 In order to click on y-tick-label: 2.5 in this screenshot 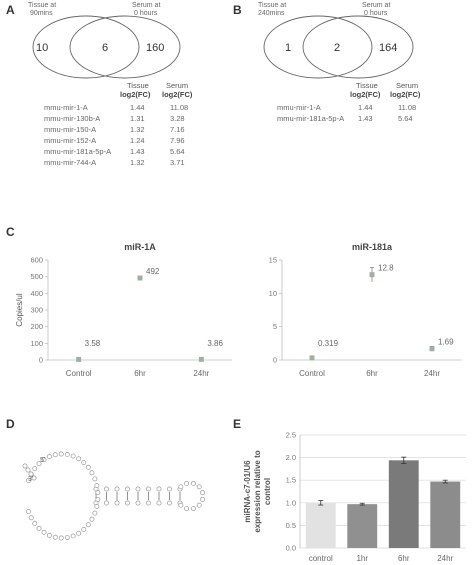, I will do `click(291, 435)`.